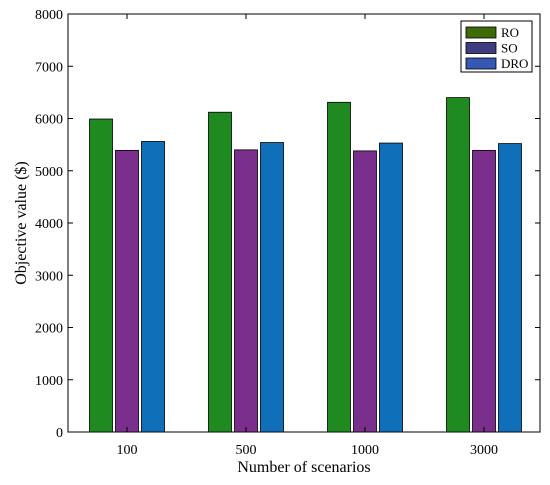  Describe the element at coordinates (49, 276) in the screenshot. I see `y-tick-label: 3000` at that location.